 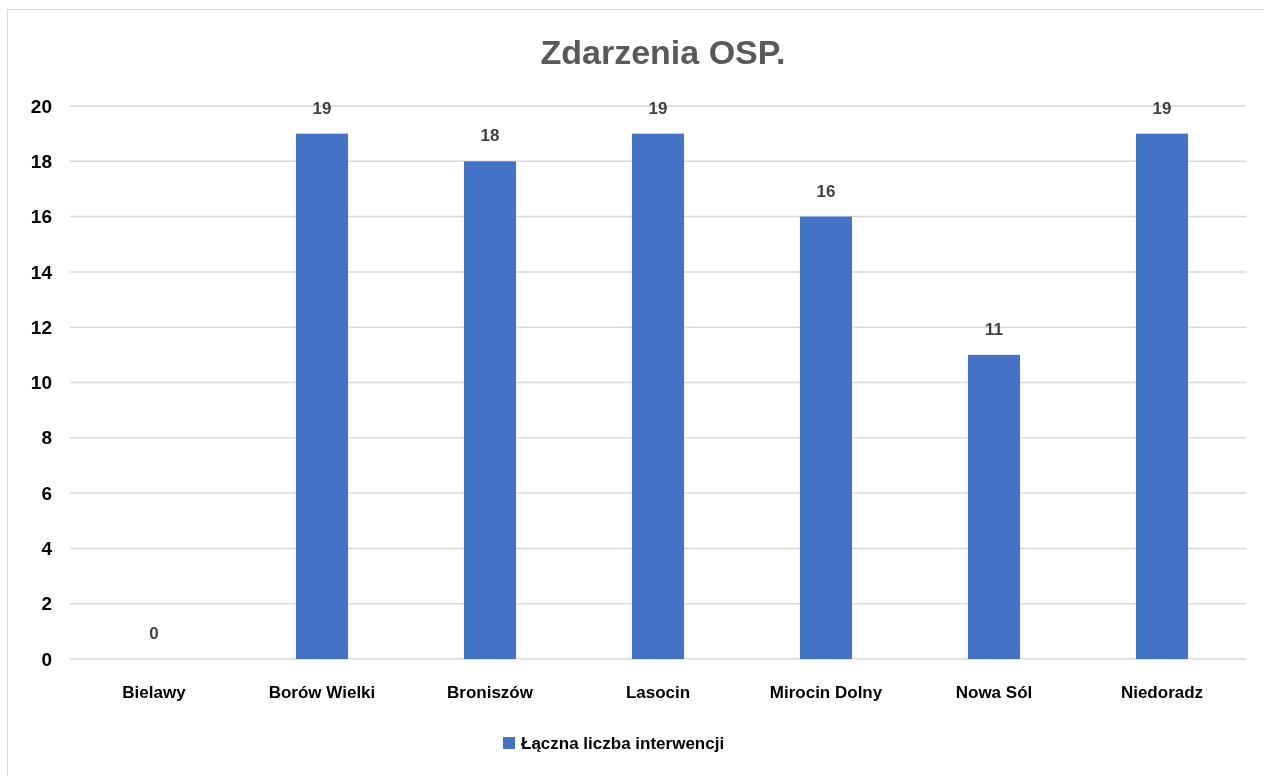 What do you see at coordinates (41, 383) in the screenshot?
I see `y-tick-label: 10` at bounding box center [41, 383].